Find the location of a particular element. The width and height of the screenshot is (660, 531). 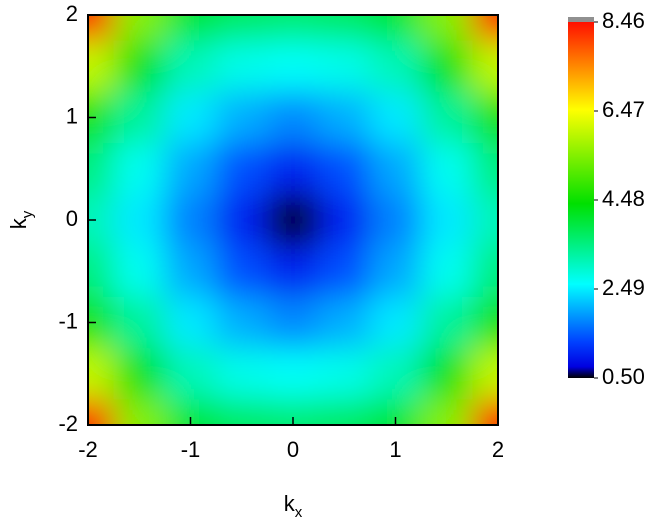

colorbar-tick-label: 6.47 is located at coordinates (623, 109).